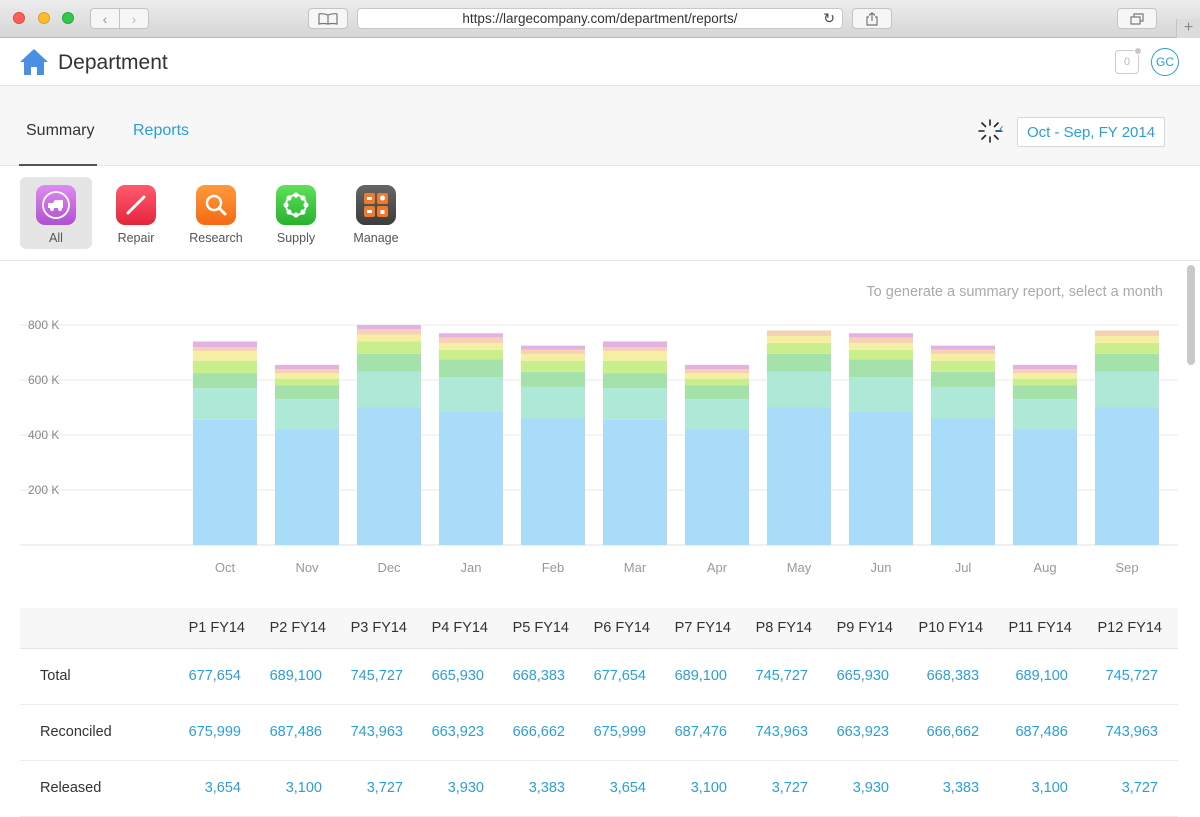  Describe the element at coordinates (136, 238) in the screenshot. I see `category-label: Repair` at that location.